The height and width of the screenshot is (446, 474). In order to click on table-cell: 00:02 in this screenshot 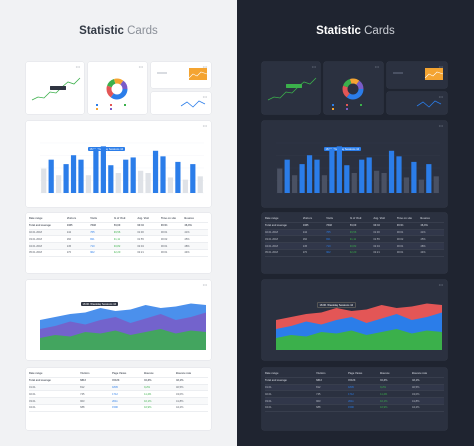, I will do `click(164, 239)`.